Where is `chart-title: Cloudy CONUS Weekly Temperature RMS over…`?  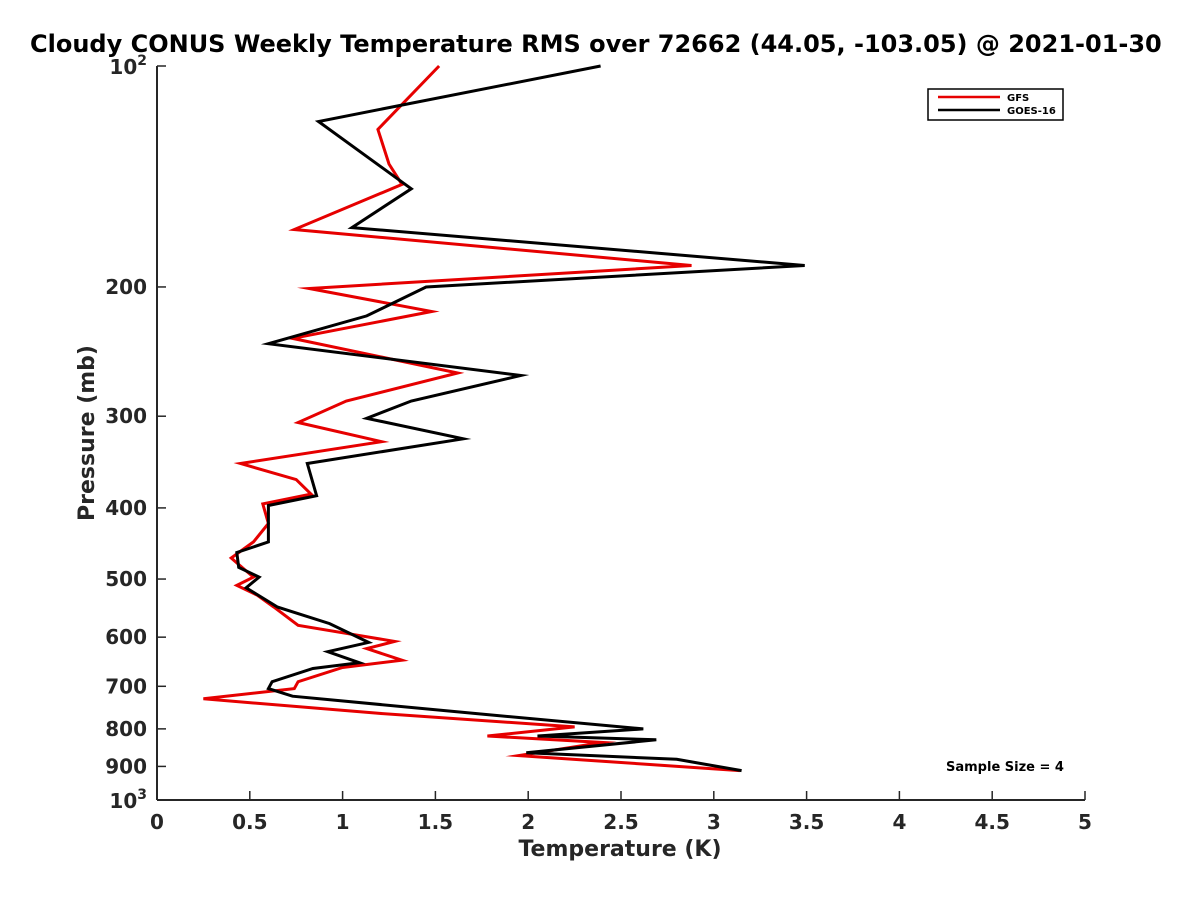 chart-title: Cloudy CONUS Weekly Temperature RMS over… is located at coordinates (596, 44).